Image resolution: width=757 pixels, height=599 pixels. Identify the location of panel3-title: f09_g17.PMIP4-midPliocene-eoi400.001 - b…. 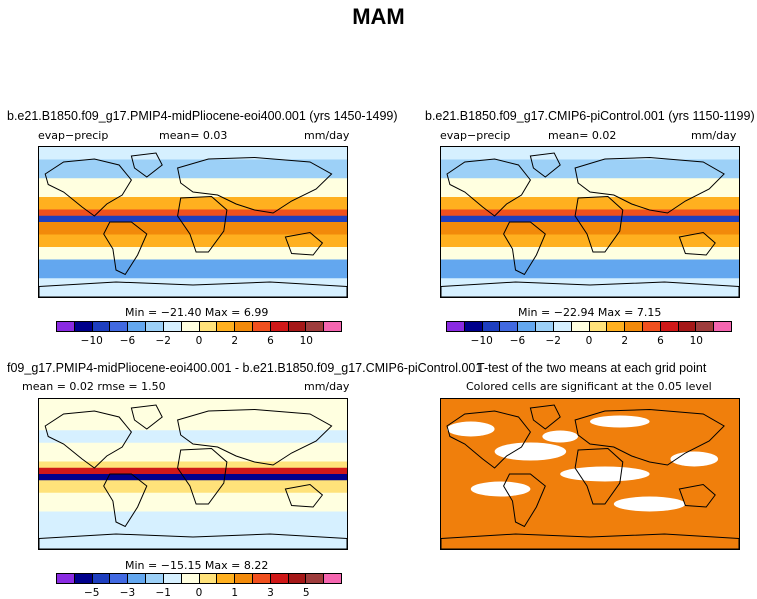
(245, 368).